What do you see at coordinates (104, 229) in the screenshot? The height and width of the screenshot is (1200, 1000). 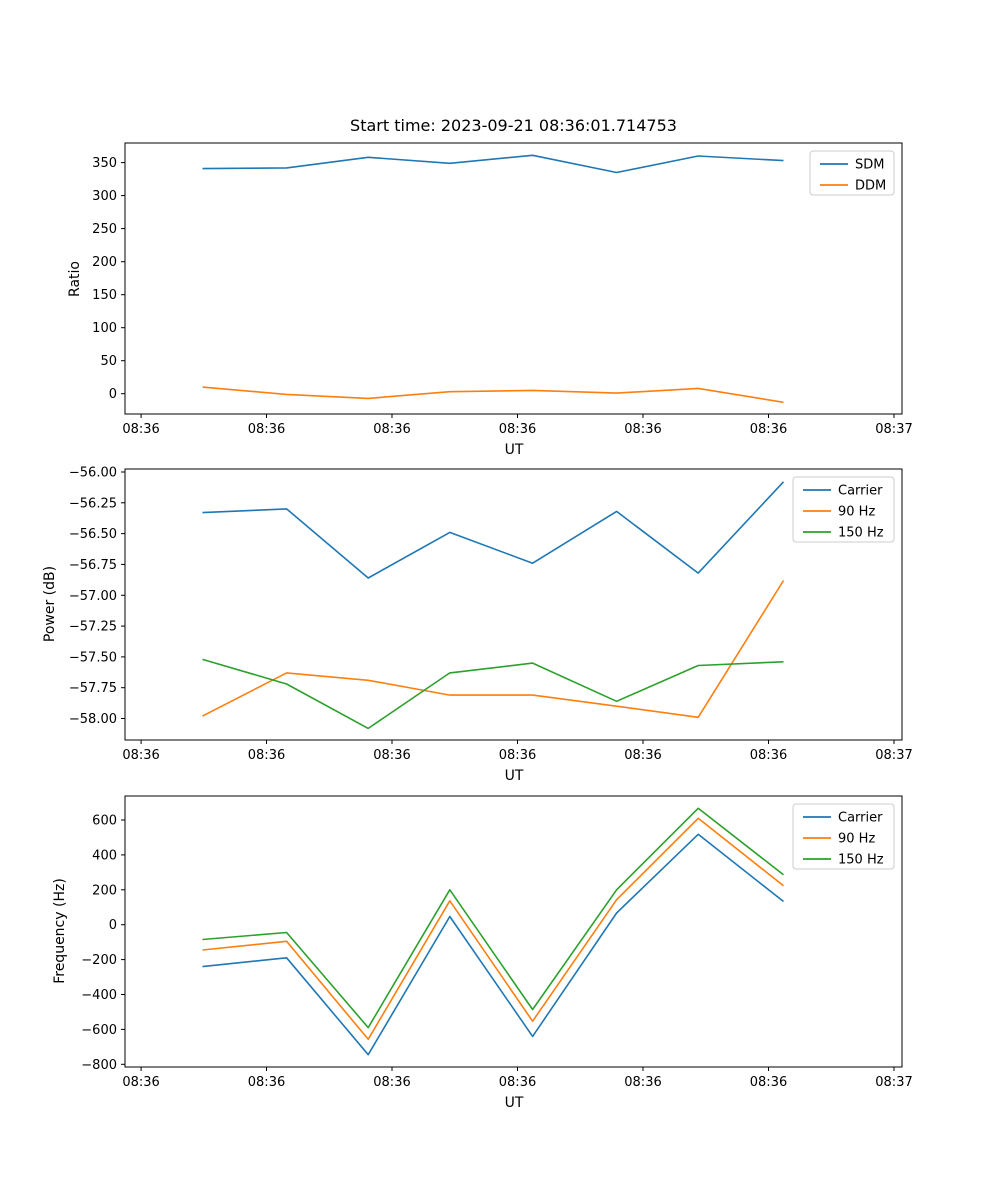 I see `y-tick-label: 250` at bounding box center [104, 229].